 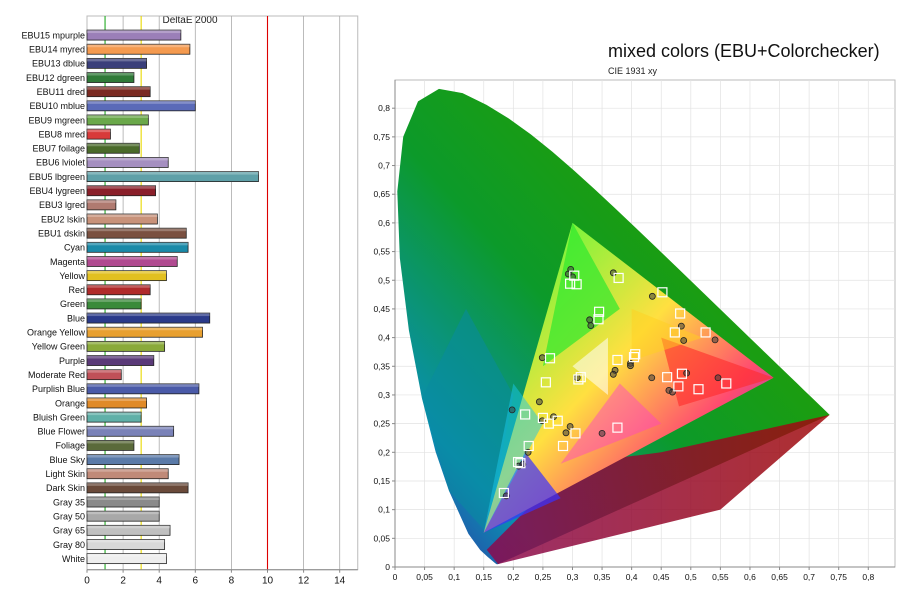 What do you see at coordinates (69, 502) in the screenshot?
I see `deltae-bar-label: Gray 35` at bounding box center [69, 502].